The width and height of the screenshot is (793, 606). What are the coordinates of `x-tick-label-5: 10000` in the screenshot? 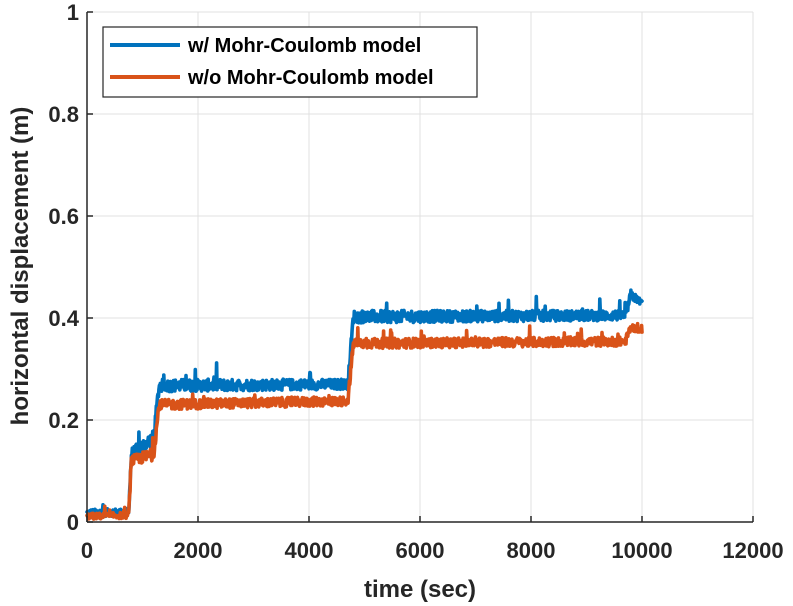 It's located at (641, 550).